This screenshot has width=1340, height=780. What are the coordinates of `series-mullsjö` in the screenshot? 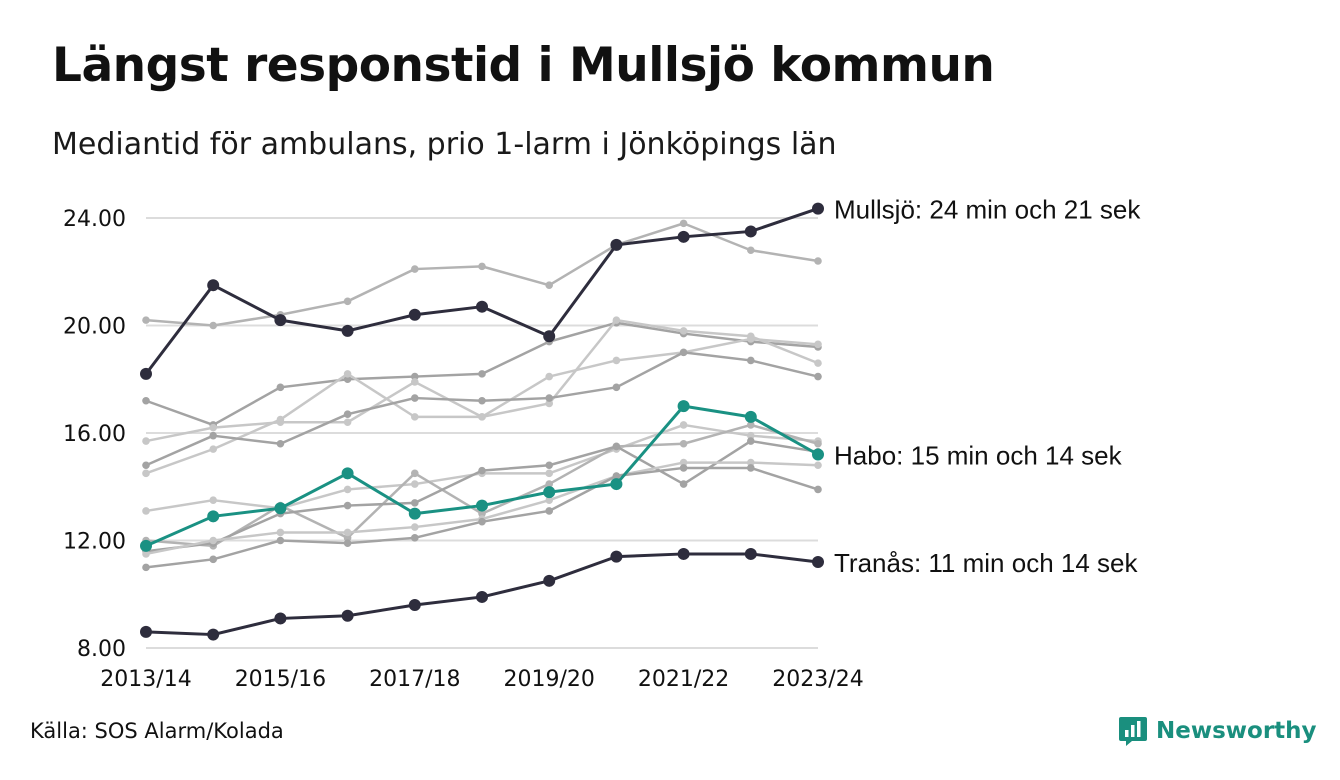 It's located at (482, 291).